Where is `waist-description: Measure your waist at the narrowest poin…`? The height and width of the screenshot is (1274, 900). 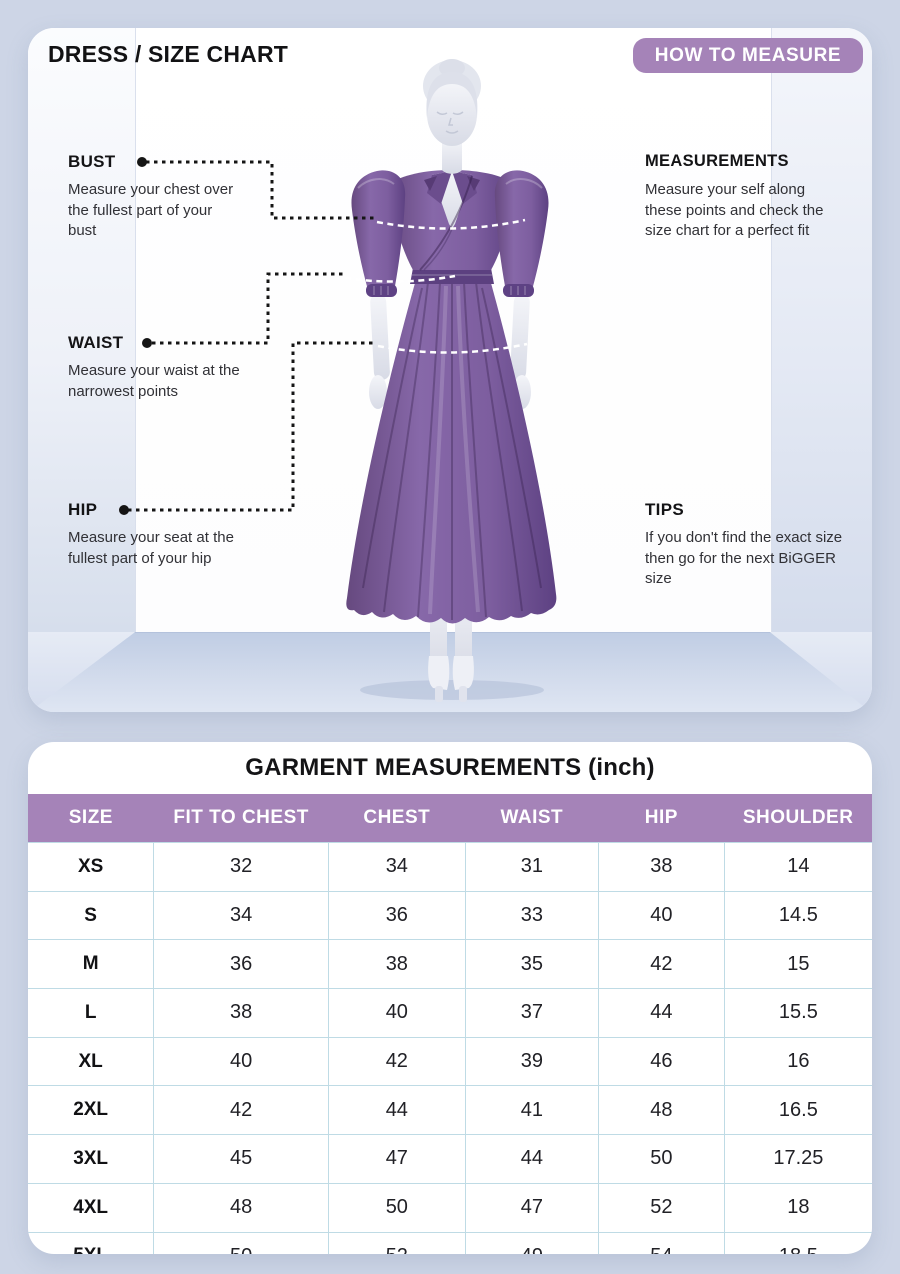 waist-description: Measure your waist at the narrowest poin… is located at coordinates (154, 381).